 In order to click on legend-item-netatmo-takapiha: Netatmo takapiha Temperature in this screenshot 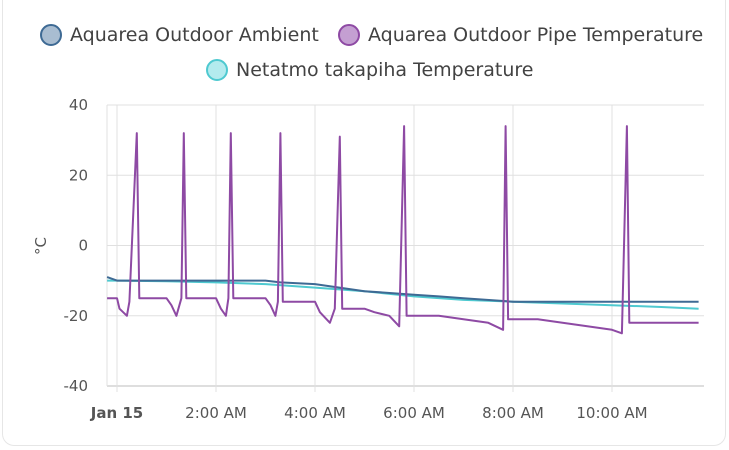, I will do `click(369, 70)`.